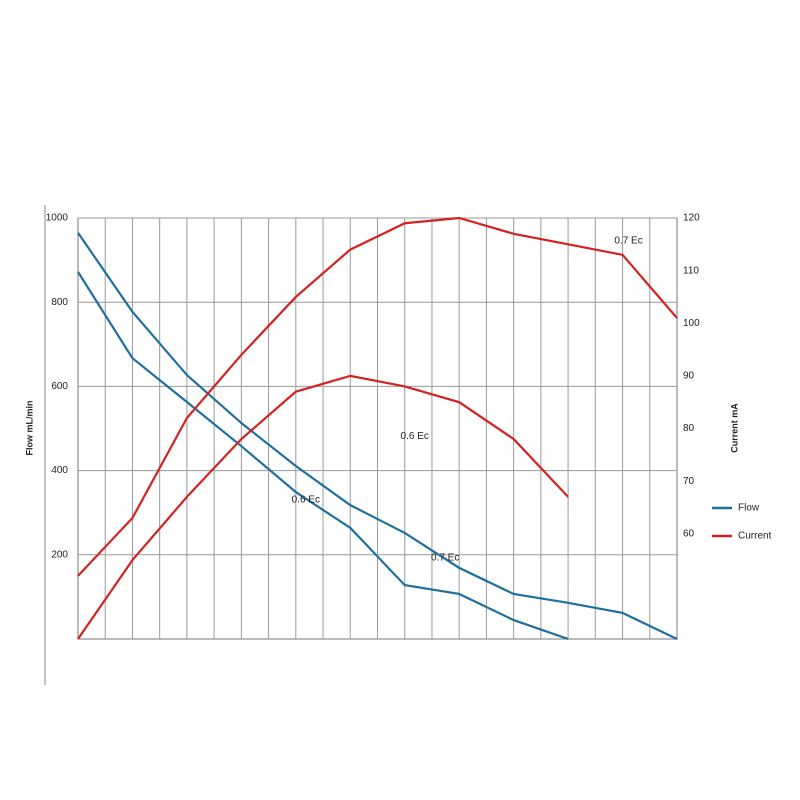 This screenshot has width=800, height=800. I want to click on legend-label: Flow, so click(749, 508).